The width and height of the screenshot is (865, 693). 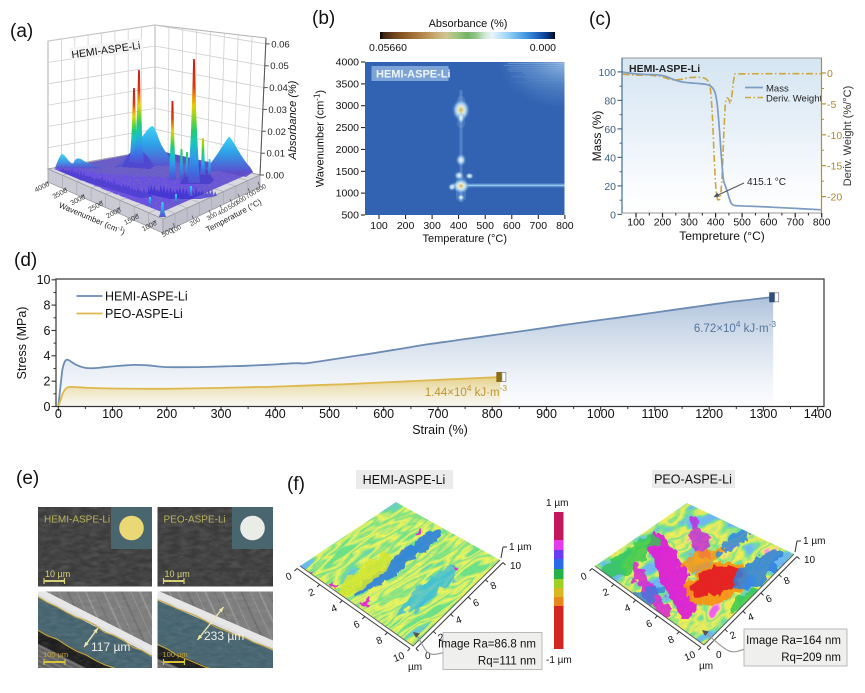 What do you see at coordinates (388, 48) in the screenshot?
I see `svg-text: 0.05660` at bounding box center [388, 48].